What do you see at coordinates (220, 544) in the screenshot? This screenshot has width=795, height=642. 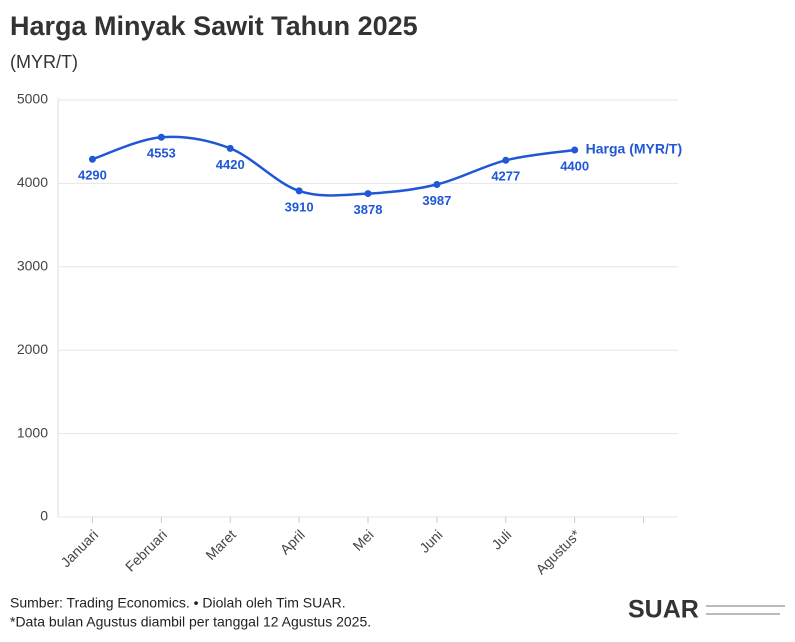 I see `x-tick-label: Maret` at bounding box center [220, 544].